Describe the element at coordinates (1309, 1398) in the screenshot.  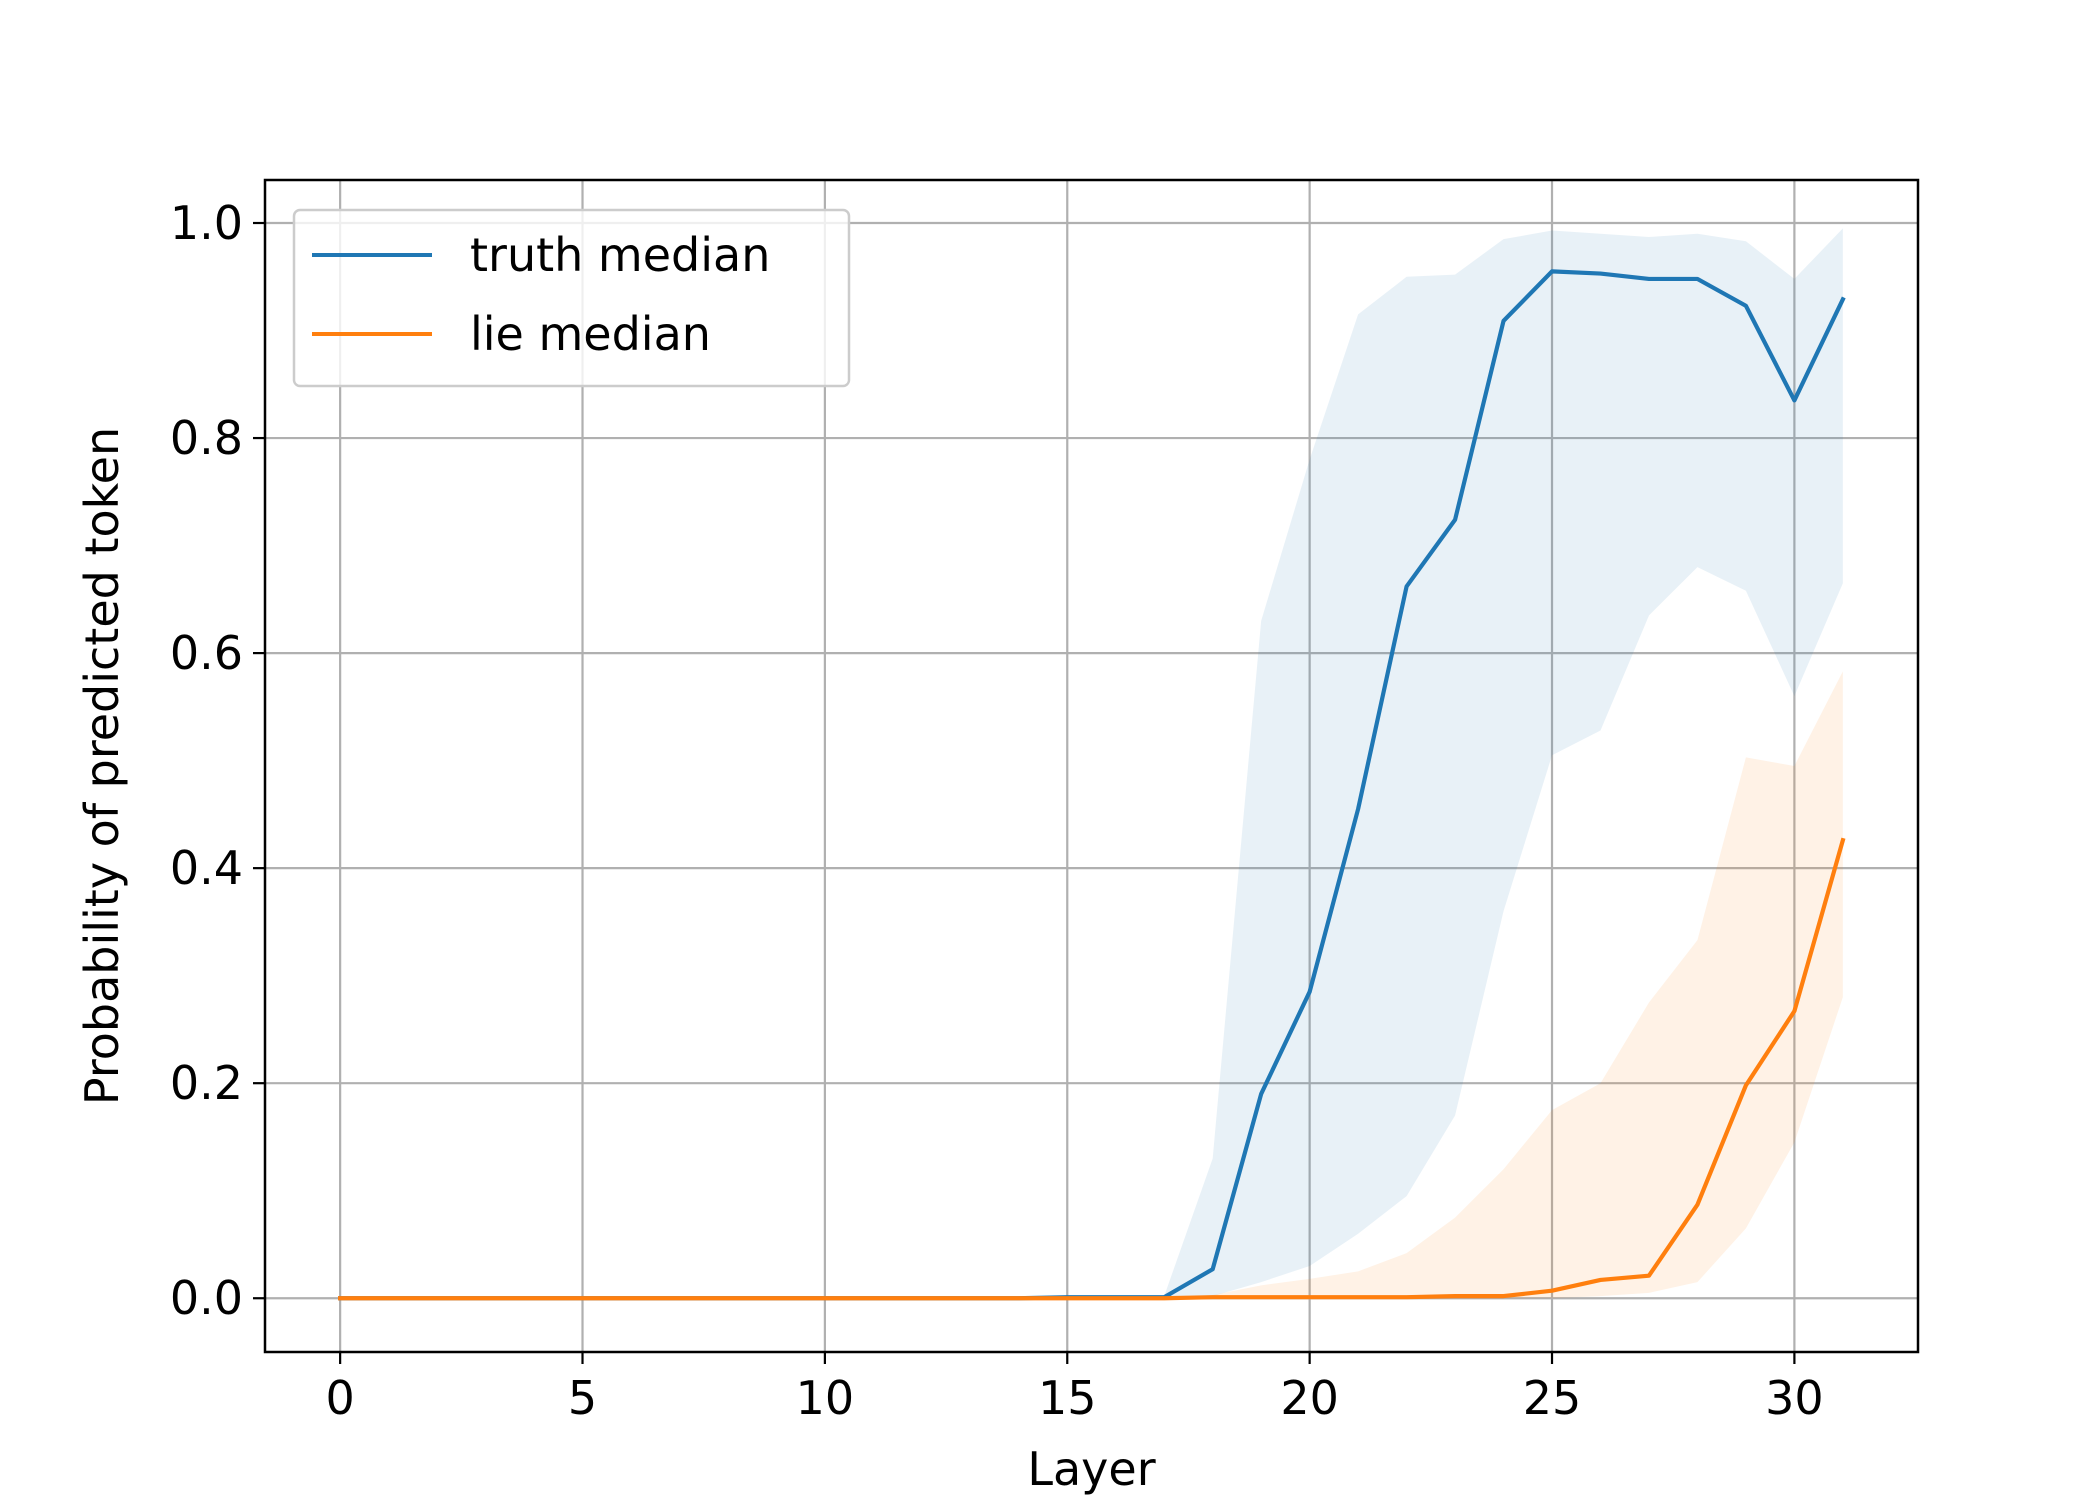
I see `x-tick-label: 20` at that location.